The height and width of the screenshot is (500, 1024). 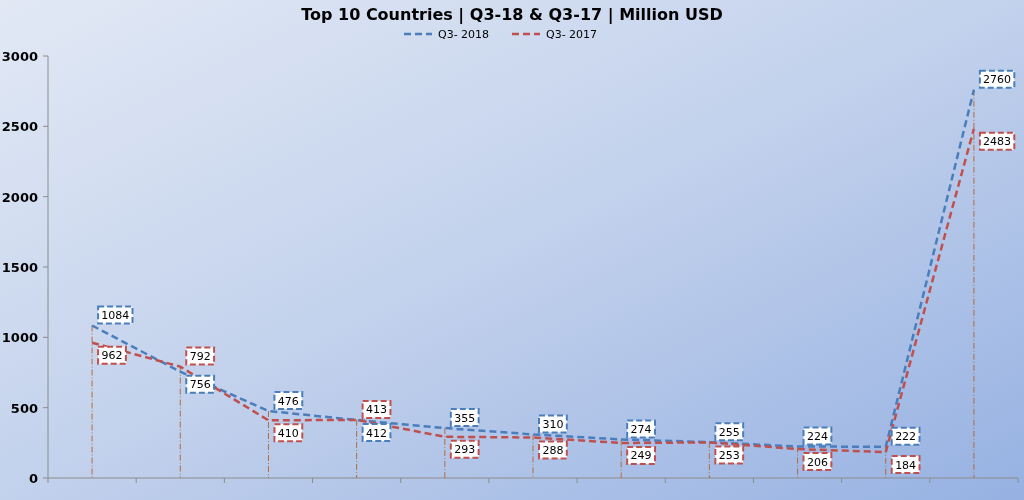 What do you see at coordinates (906, 465) in the screenshot?
I see `data-label: 184` at bounding box center [906, 465].